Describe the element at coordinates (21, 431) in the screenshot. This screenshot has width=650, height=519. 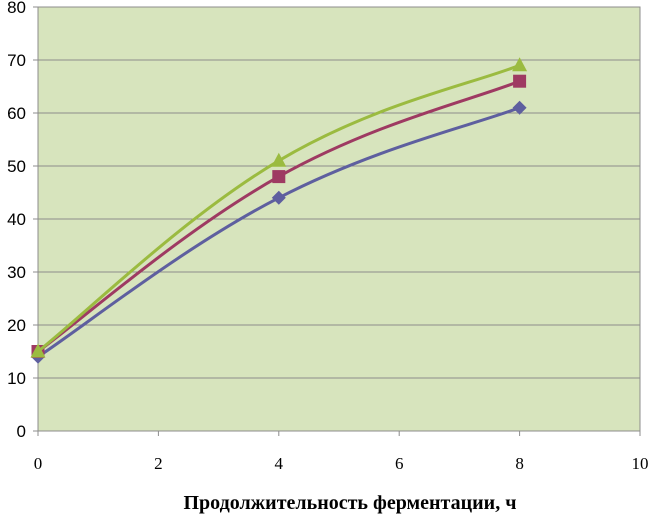
I see `y-tick-label: 0` at that location.